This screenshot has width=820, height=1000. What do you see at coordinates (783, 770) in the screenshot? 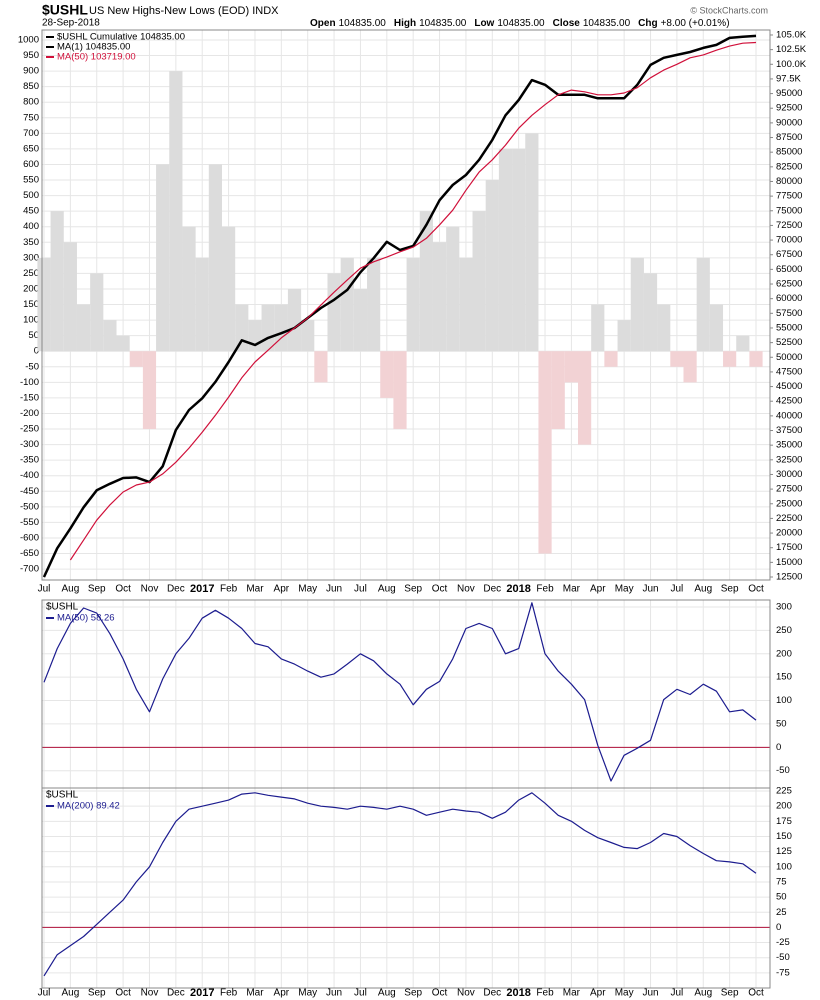
I see `y-tick-label: -50` at bounding box center [783, 770].